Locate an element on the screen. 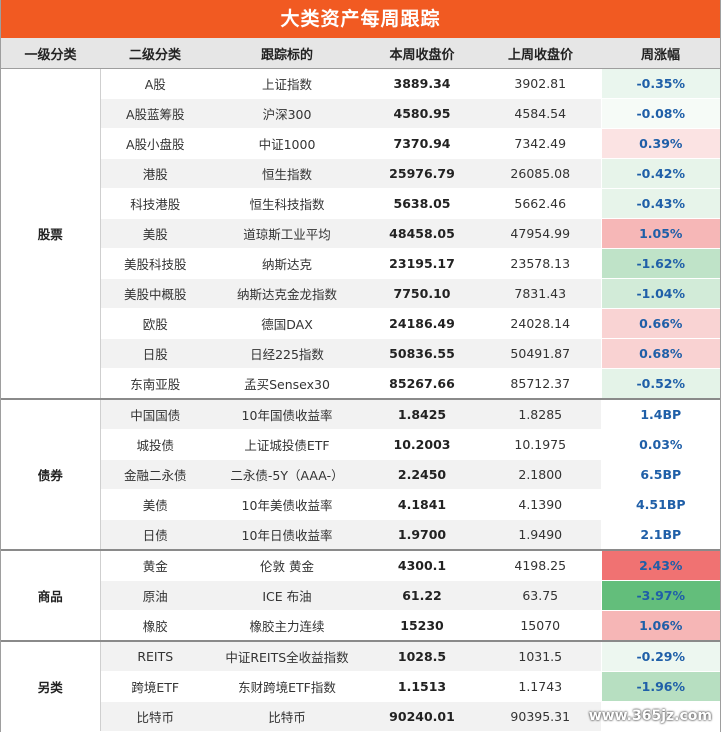 The width and height of the screenshot is (721, 732). table-row: 美股中概股 纳斯达克金龙指数 7750.10 7831.43 -1.04% is located at coordinates (360, 293).